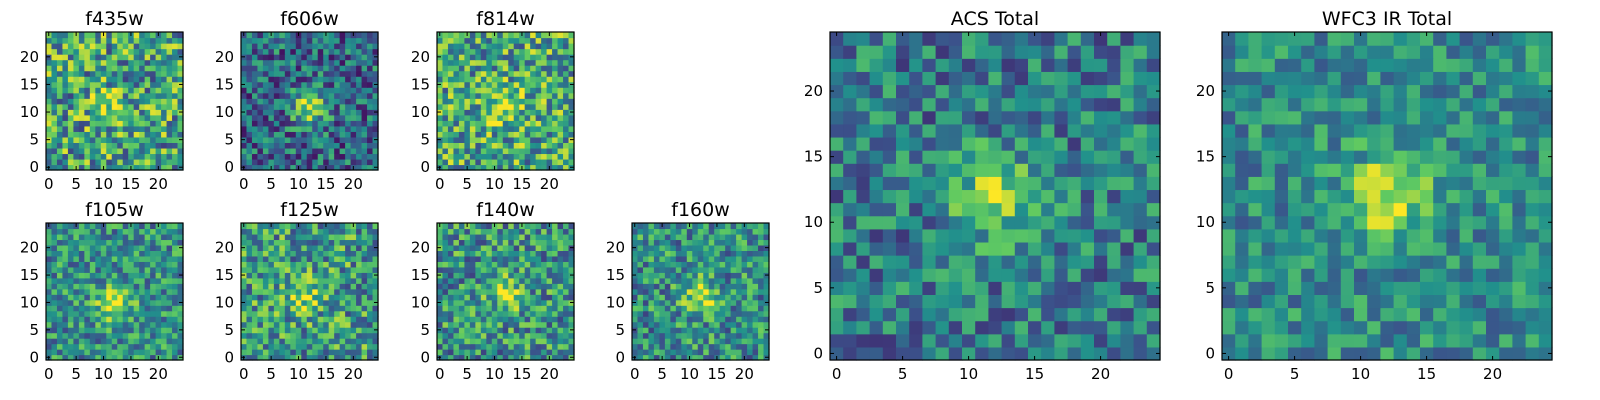  Describe the element at coordinates (229, 167) in the screenshot. I see `y-tick-label: 0` at that location.